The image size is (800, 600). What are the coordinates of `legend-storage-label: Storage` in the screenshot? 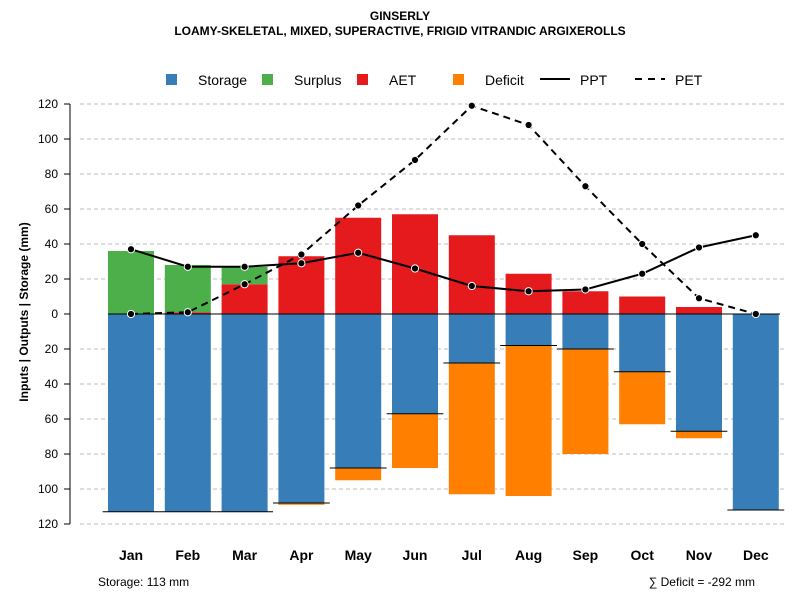 It's located at (222, 80).